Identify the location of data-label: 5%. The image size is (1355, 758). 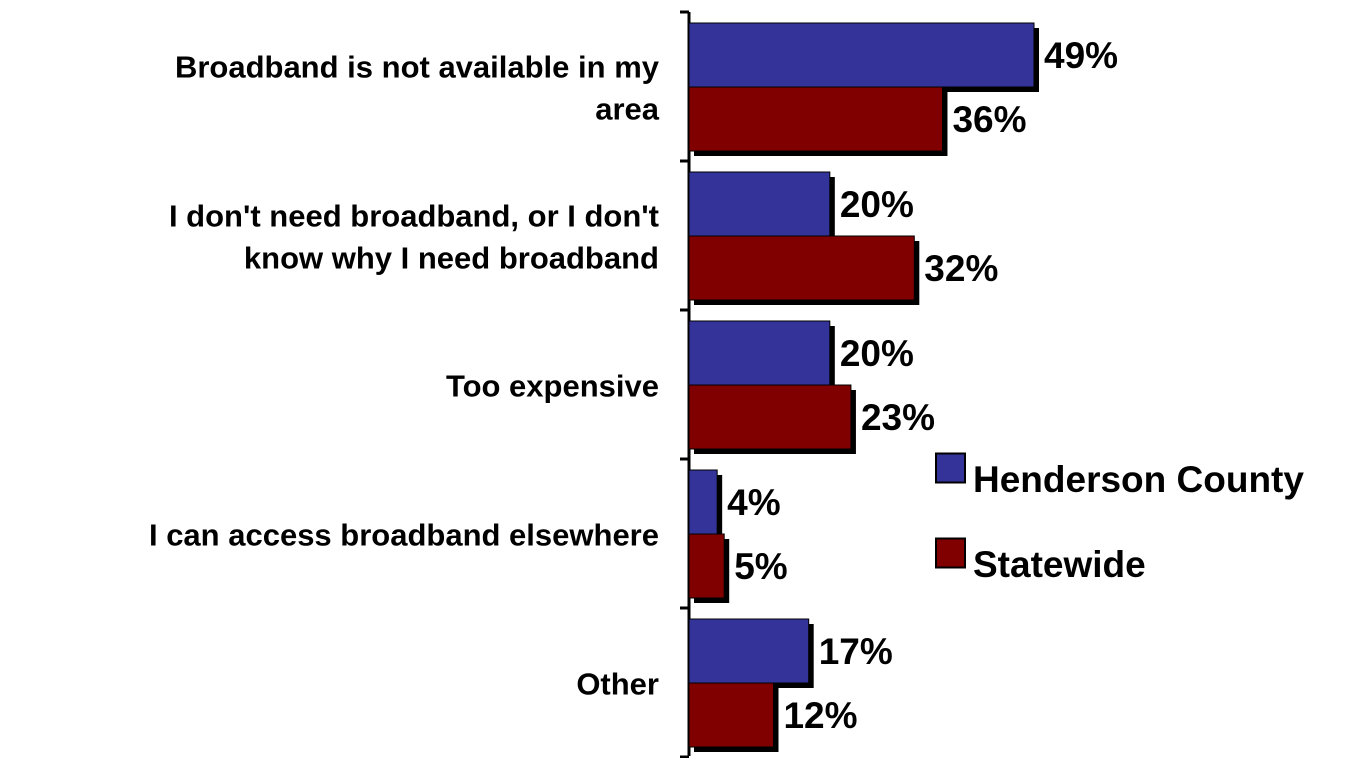
(760, 566).